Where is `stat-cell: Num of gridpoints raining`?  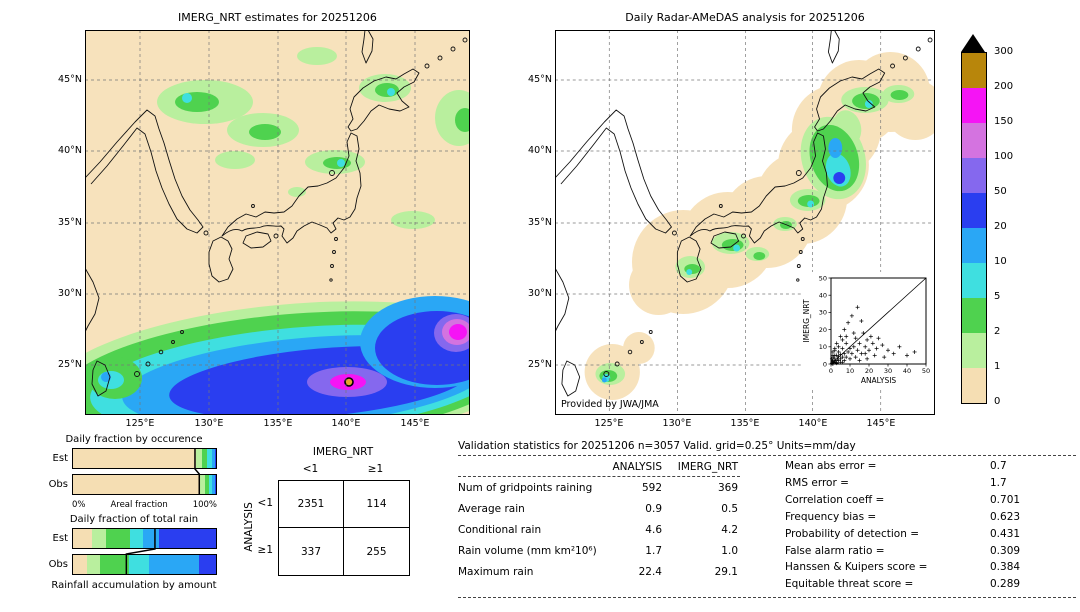
stat-cell: Num of gridpoints raining is located at coordinates (525, 487).